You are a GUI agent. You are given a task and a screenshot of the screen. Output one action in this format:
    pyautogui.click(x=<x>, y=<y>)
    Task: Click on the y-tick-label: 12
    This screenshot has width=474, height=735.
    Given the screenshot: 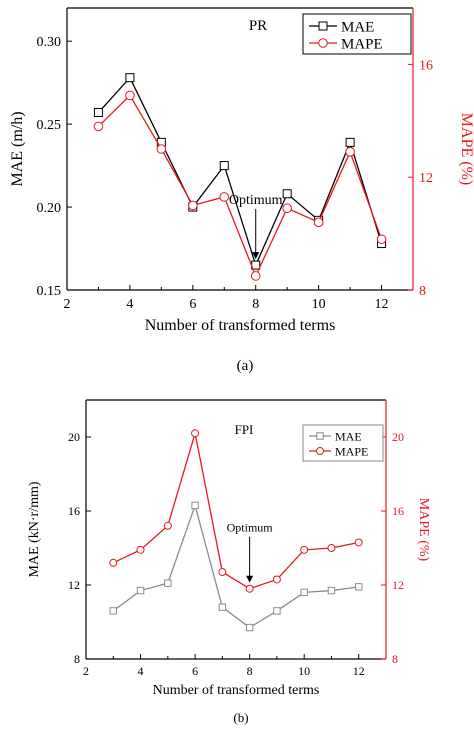 What is the action you would take?
    pyautogui.click(x=74, y=585)
    